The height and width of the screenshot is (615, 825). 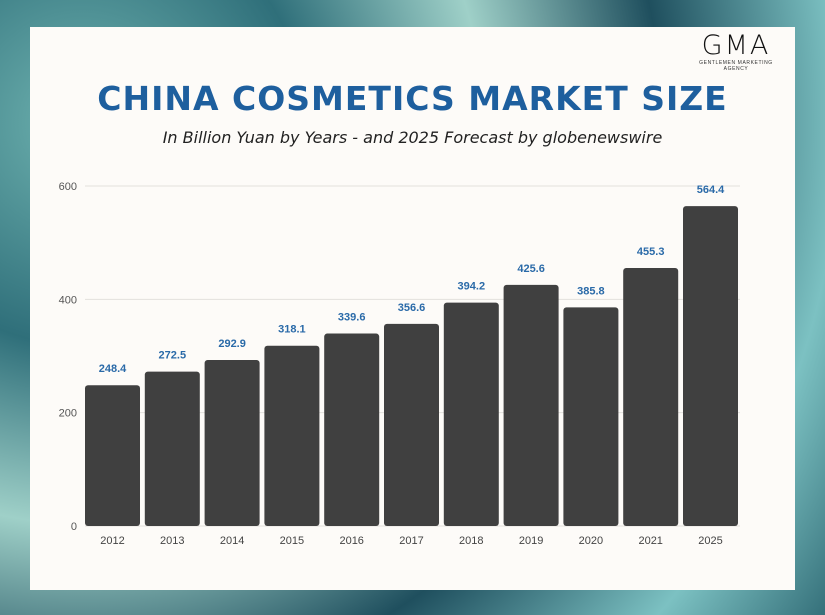 What do you see at coordinates (472, 287) in the screenshot?
I see `data-label: 394.2` at bounding box center [472, 287].